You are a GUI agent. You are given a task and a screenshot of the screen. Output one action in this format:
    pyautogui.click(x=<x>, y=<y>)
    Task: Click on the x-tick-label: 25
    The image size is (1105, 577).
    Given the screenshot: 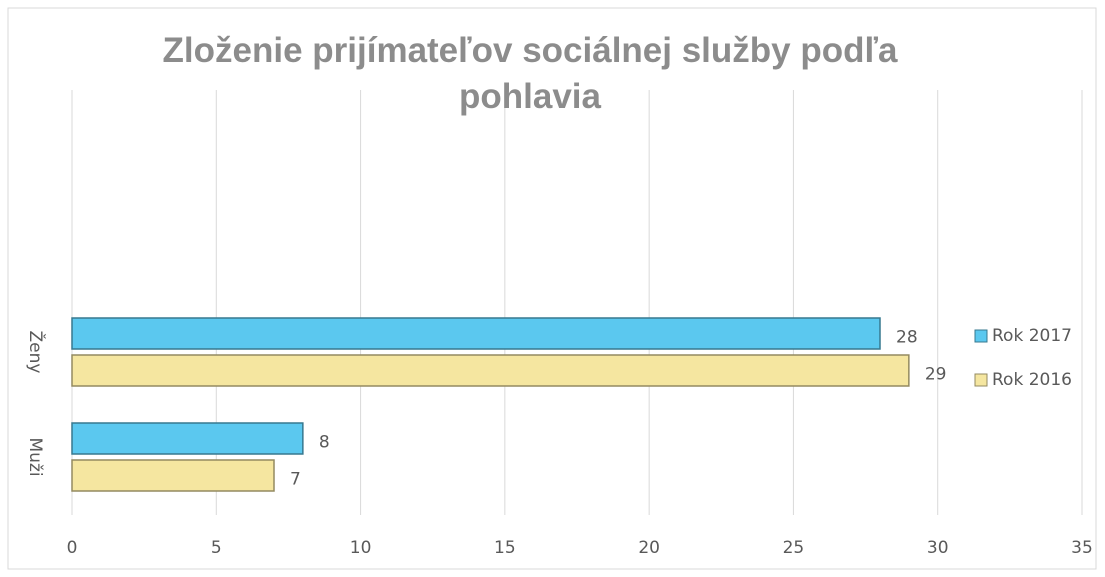 What is the action you would take?
    pyautogui.click(x=794, y=548)
    